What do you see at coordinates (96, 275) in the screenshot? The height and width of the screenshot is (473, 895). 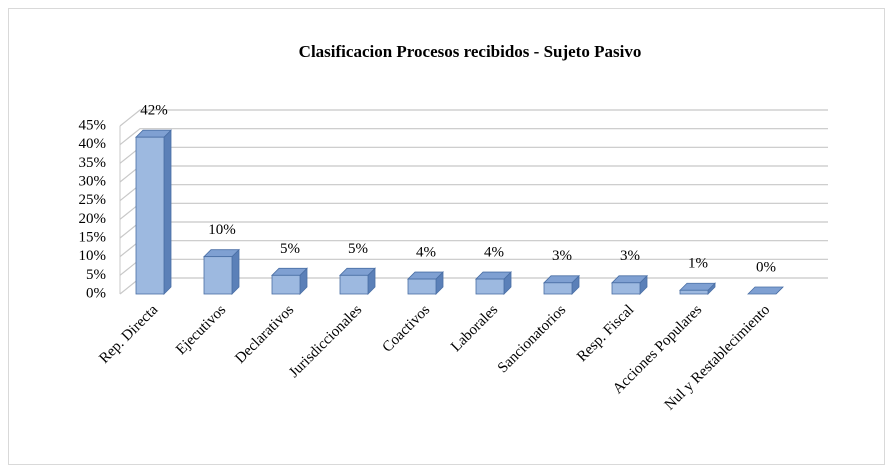 I see `y-tick-label: 5%` at bounding box center [96, 275].